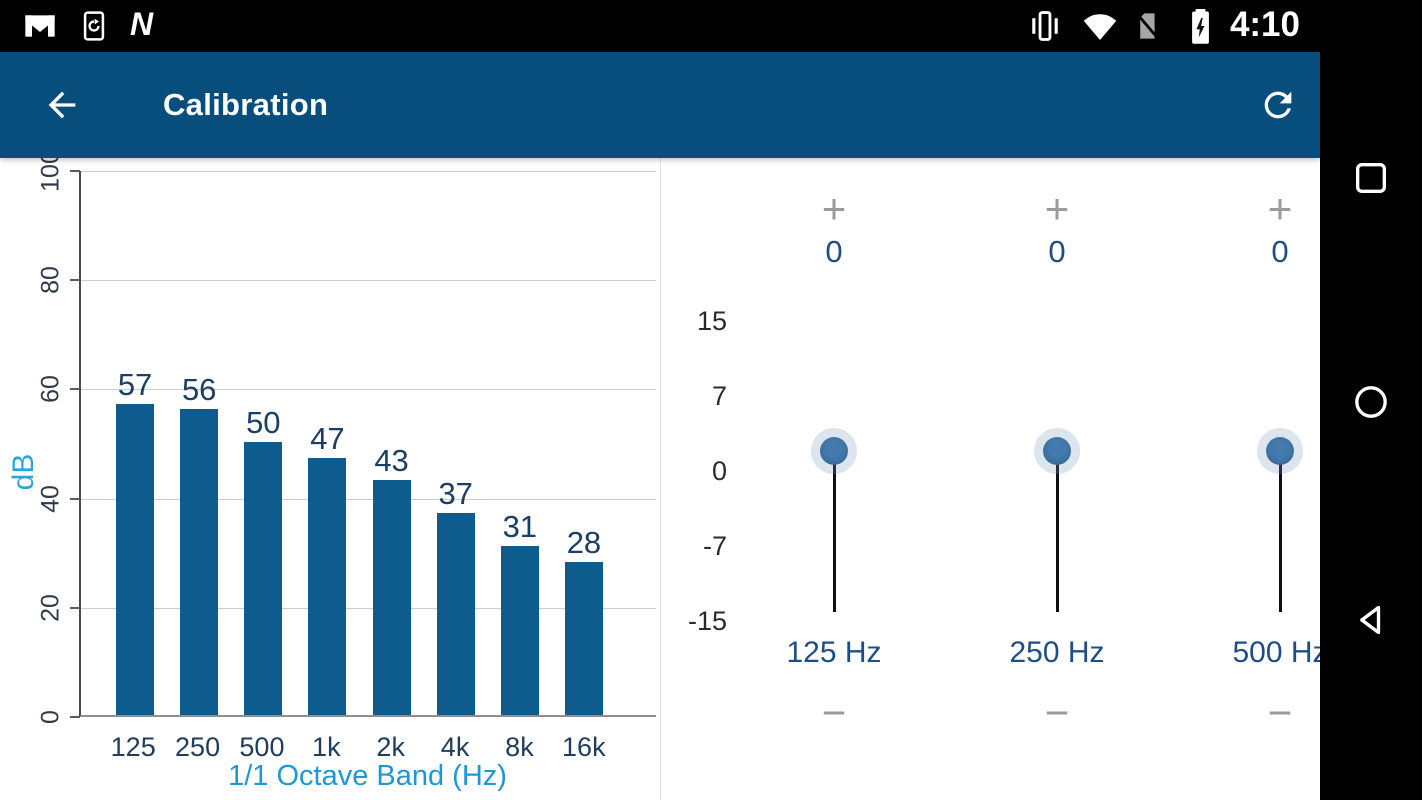 Image resolution: width=1422 pixels, height=800 pixels. What do you see at coordinates (520, 526) in the screenshot?
I see `bar-value-label: 31` at bounding box center [520, 526].